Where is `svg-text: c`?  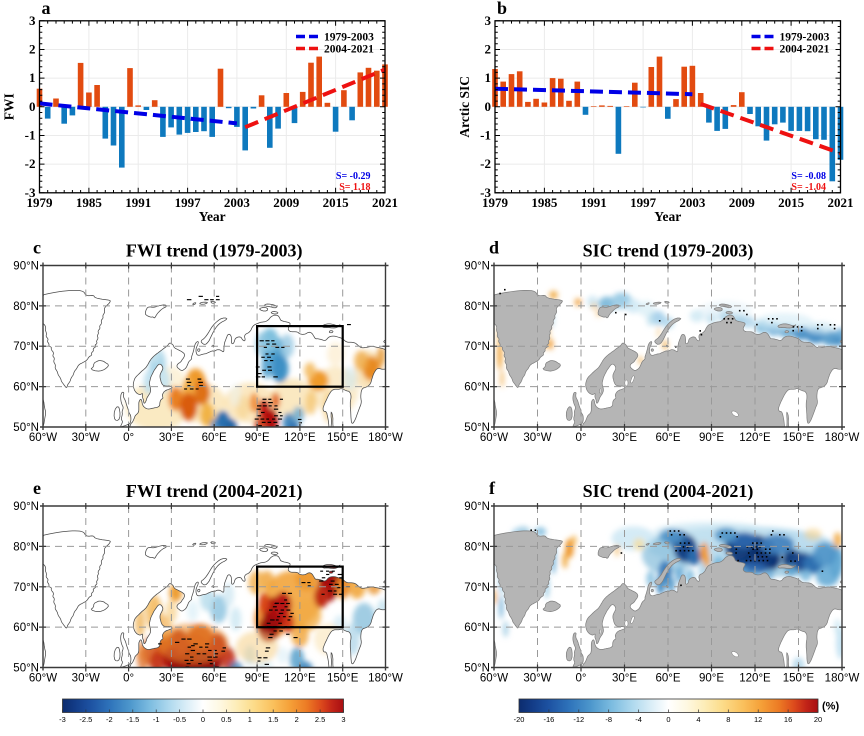
svg-text: c is located at coordinates (37, 248).